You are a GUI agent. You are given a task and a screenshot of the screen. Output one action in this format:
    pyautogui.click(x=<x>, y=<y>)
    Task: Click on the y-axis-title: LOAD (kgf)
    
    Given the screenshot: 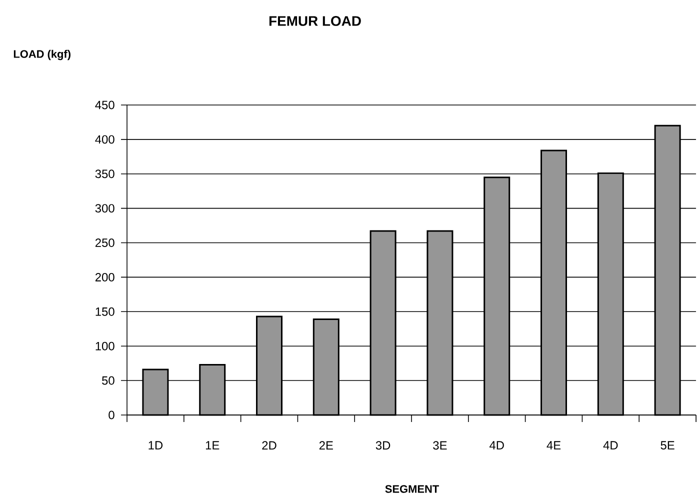 What is the action you would take?
    pyautogui.click(x=42, y=55)
    